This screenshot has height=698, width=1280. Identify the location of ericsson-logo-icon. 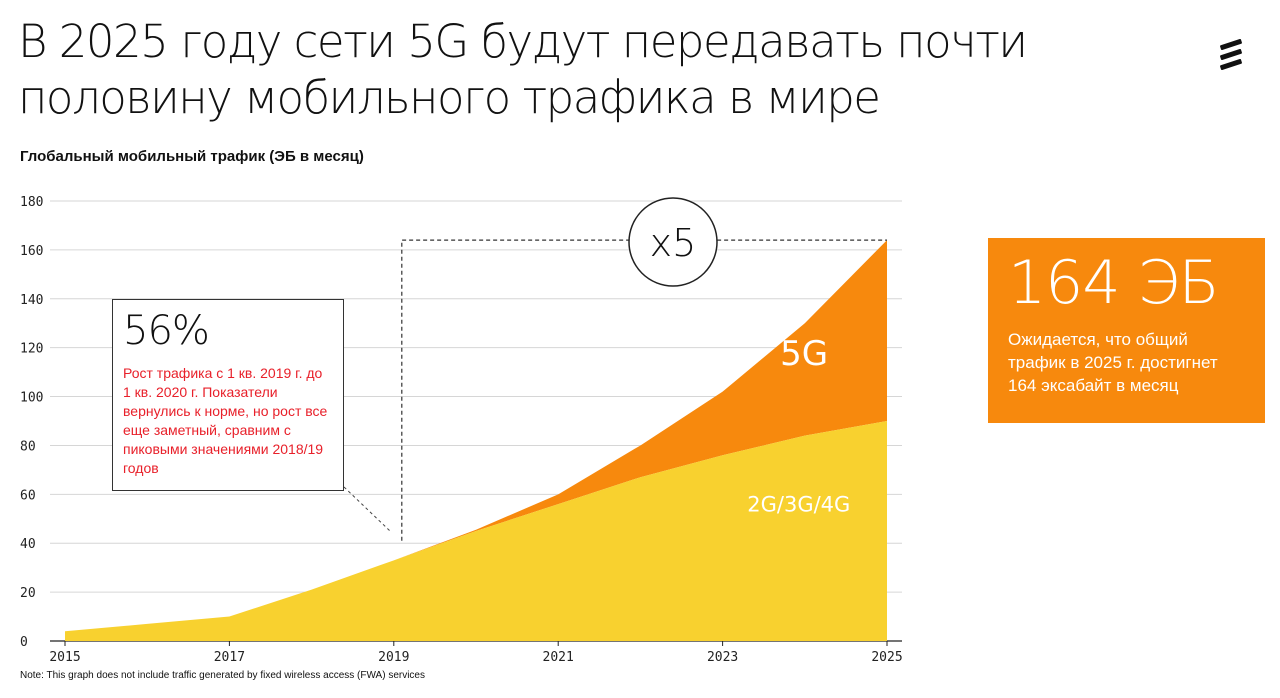
(1231, 54).